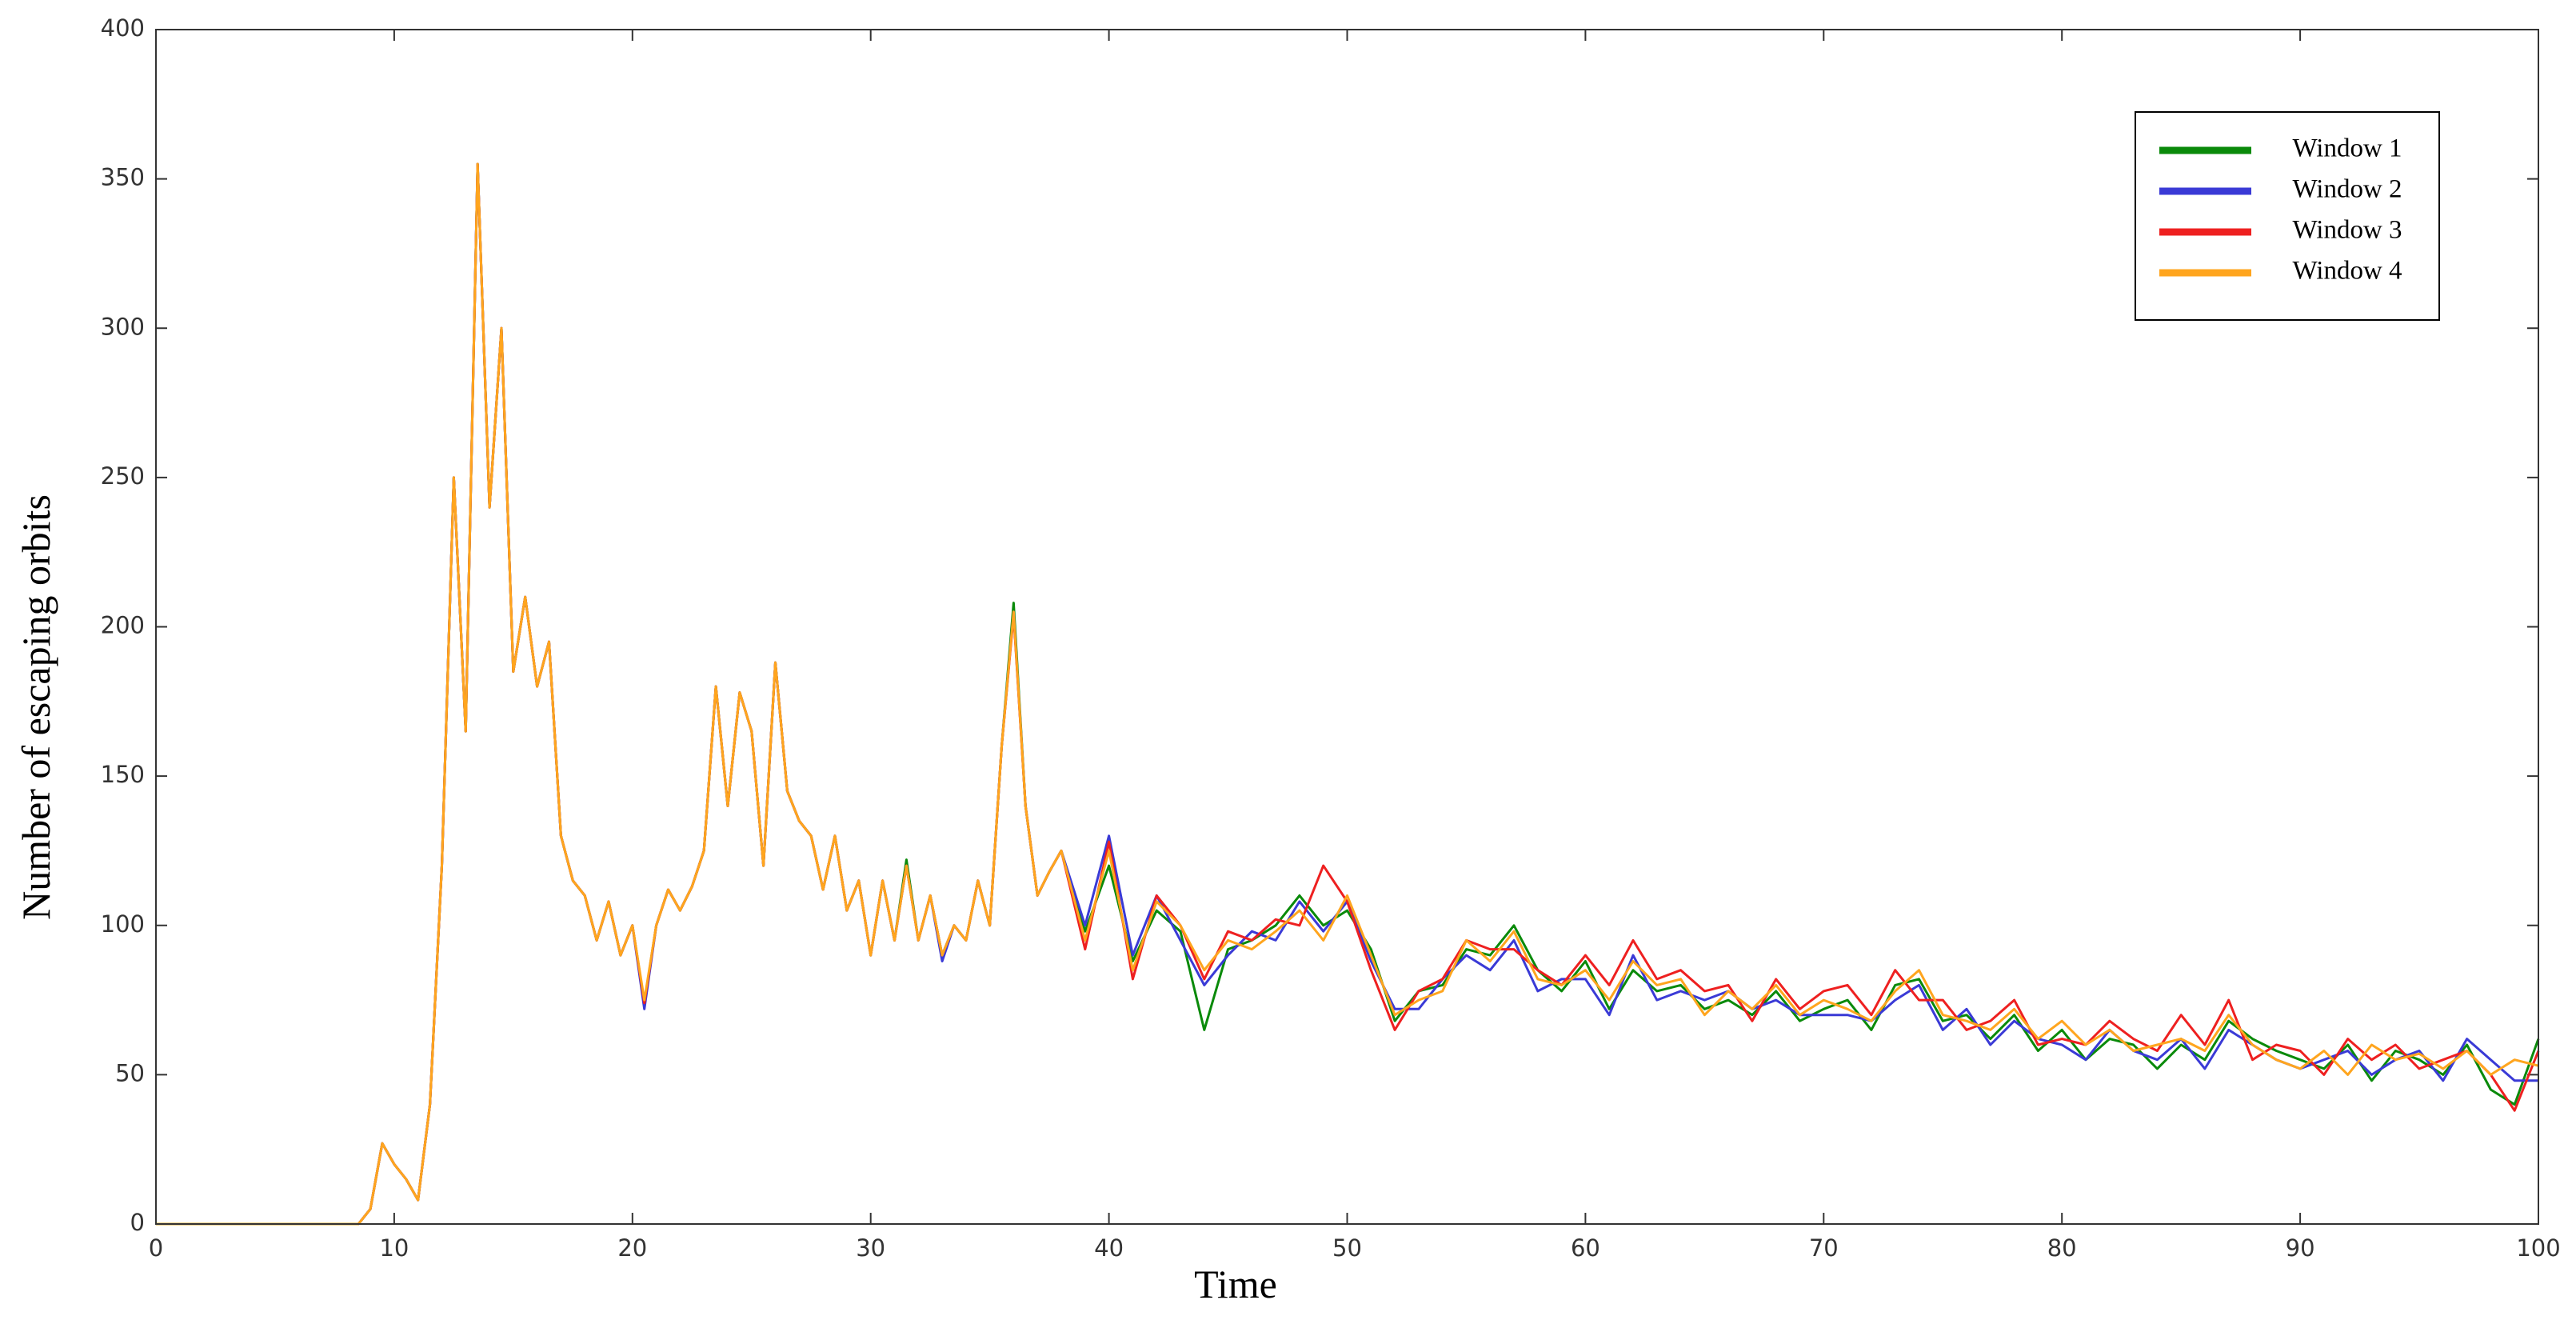 The height and width of the screenshot is (1320, 2576). I want to click on legend-label: Window 3, so click(2347, 230).